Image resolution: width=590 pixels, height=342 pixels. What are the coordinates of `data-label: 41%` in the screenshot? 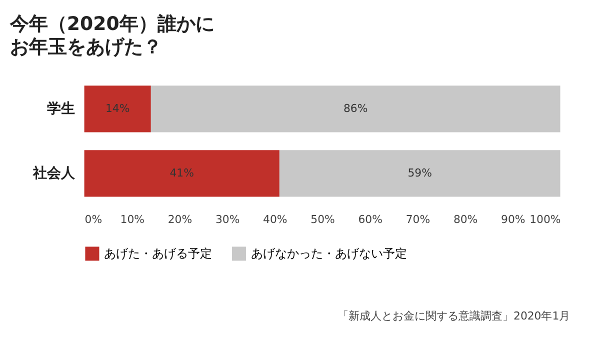 It's located at (182, 173).